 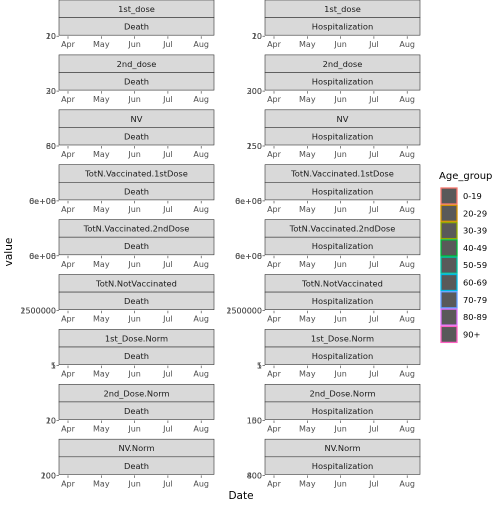 I want to click on y-tick-label: 150, so click(x=254, y=421).